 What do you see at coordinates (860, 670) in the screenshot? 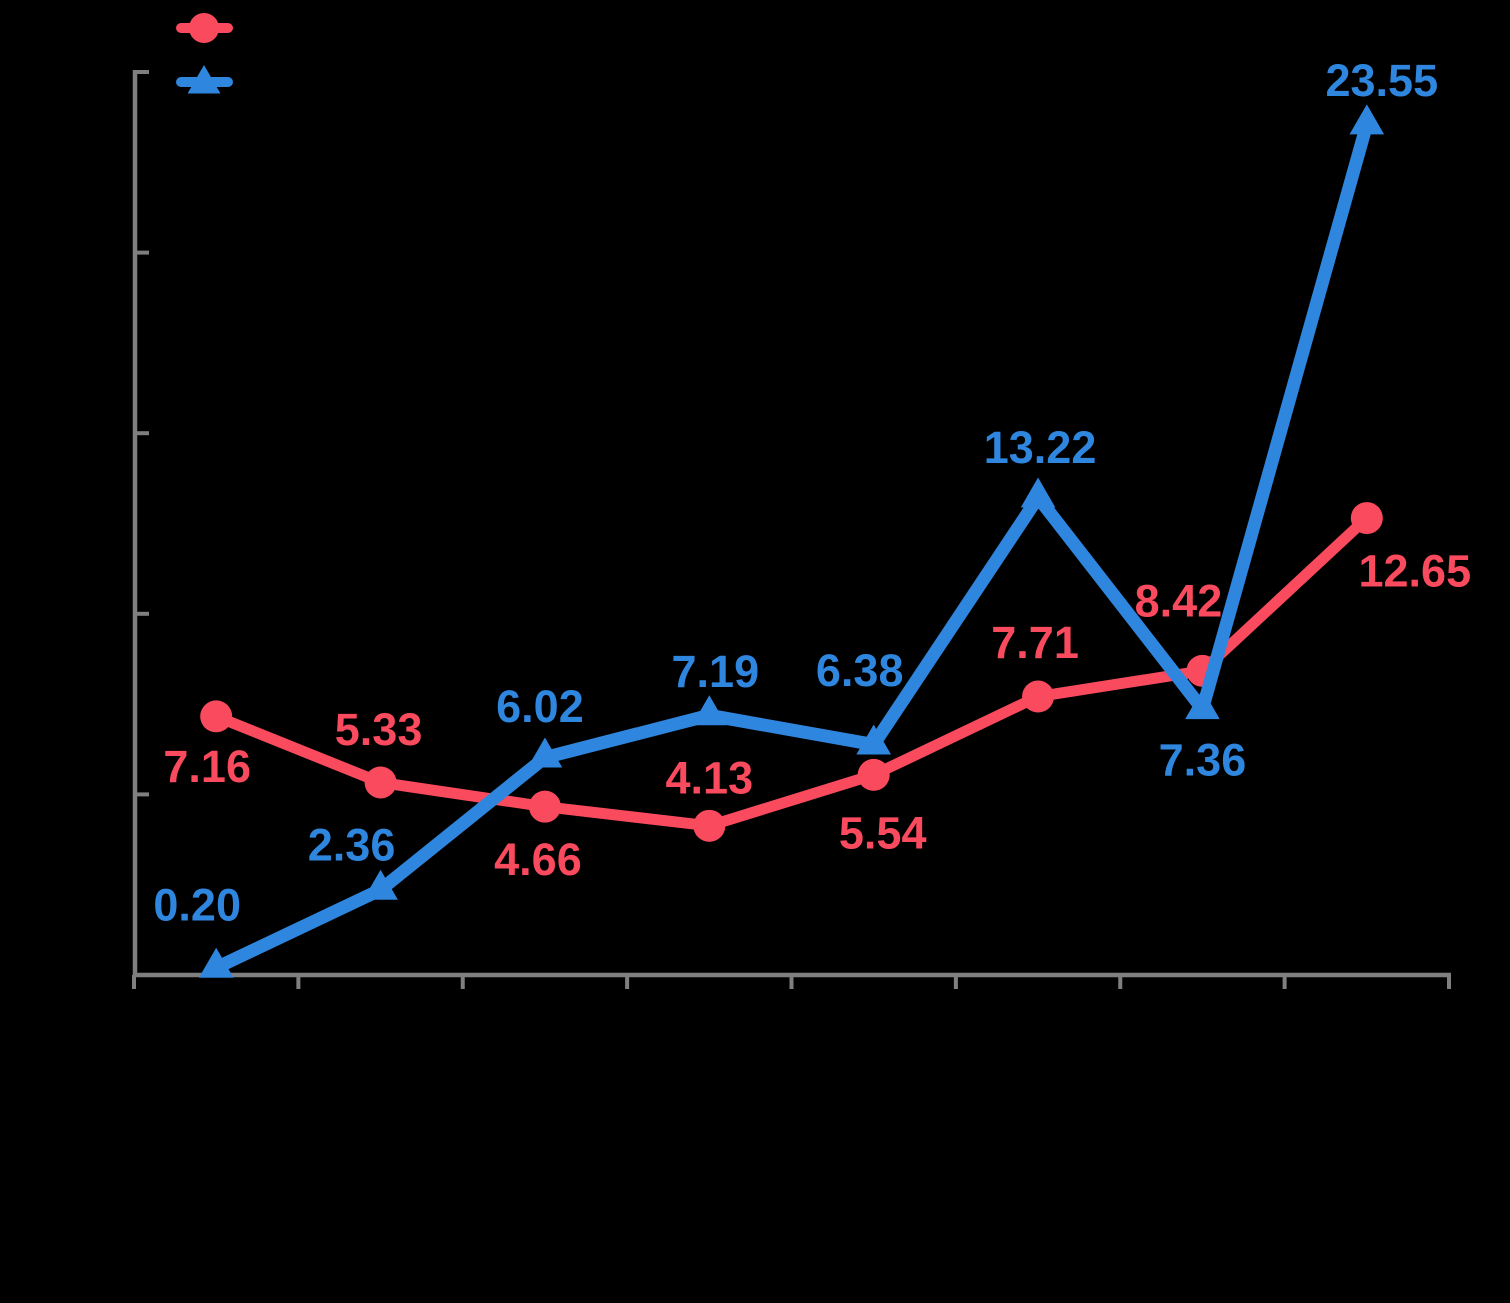
I see `blue-series-value-label-4: 6.38` at bounding box center [860, 670].